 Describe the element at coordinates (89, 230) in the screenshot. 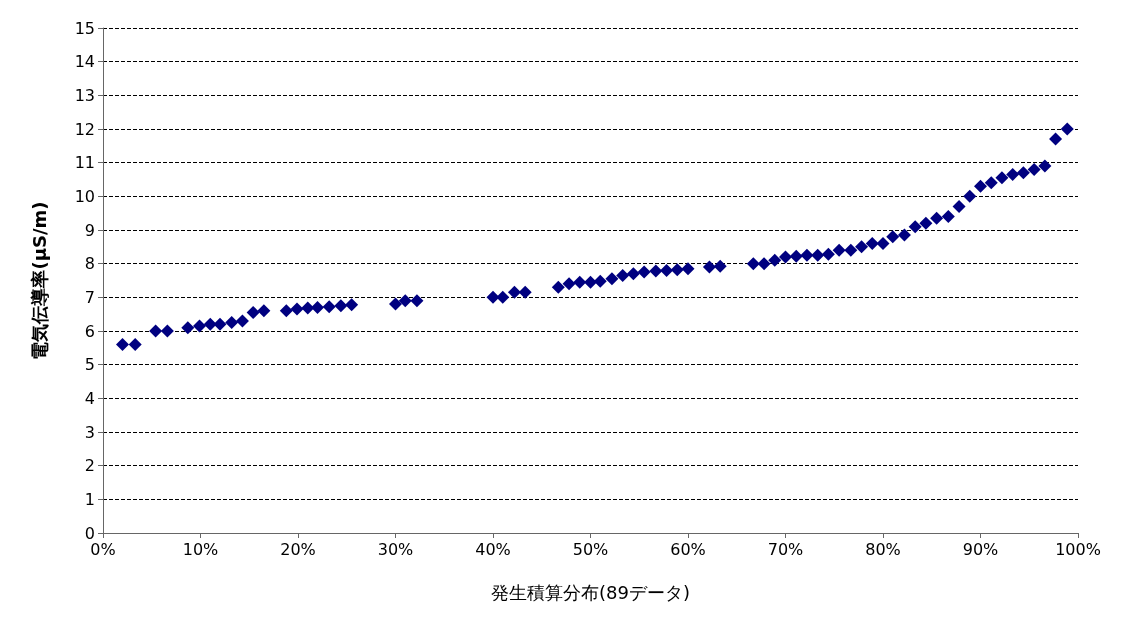

I see `y-tick-label: 9` at that location.